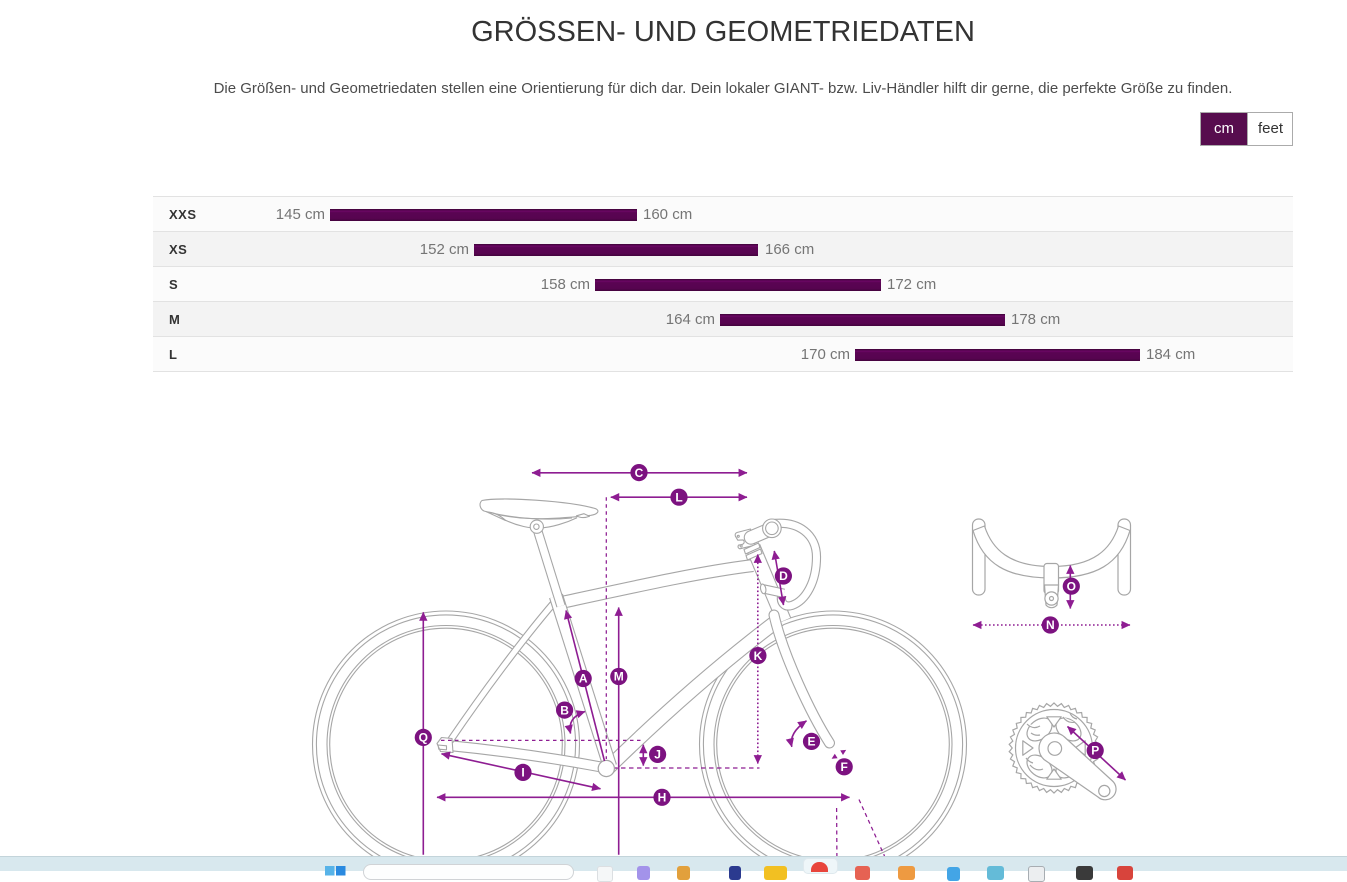  I want to click on svg-text: N, so click(1050, 625).